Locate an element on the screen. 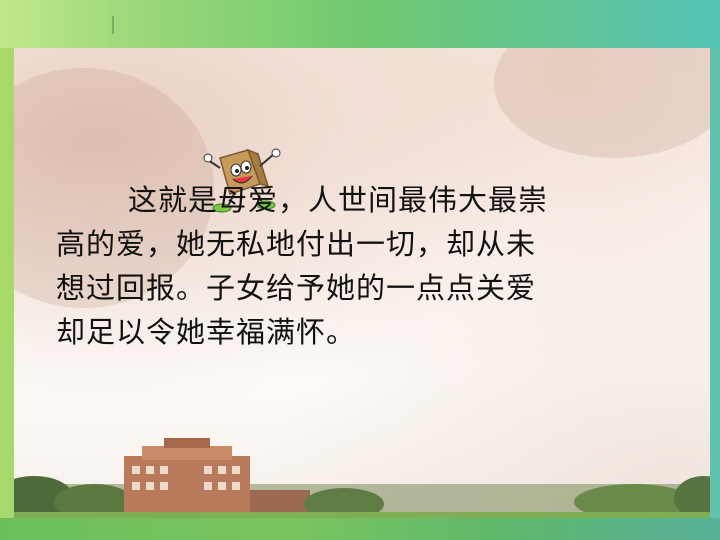 The height and width of the screenshot is (540, 720). top-green-band is located at coordinates (360, 24).